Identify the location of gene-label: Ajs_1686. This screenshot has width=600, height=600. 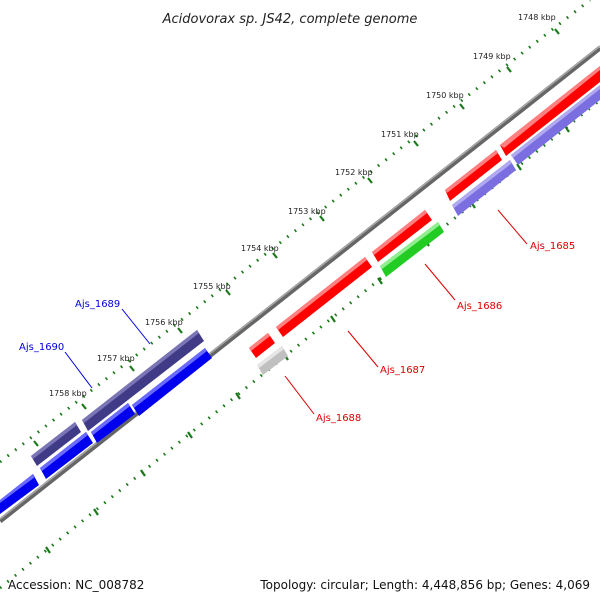
(479, 306).